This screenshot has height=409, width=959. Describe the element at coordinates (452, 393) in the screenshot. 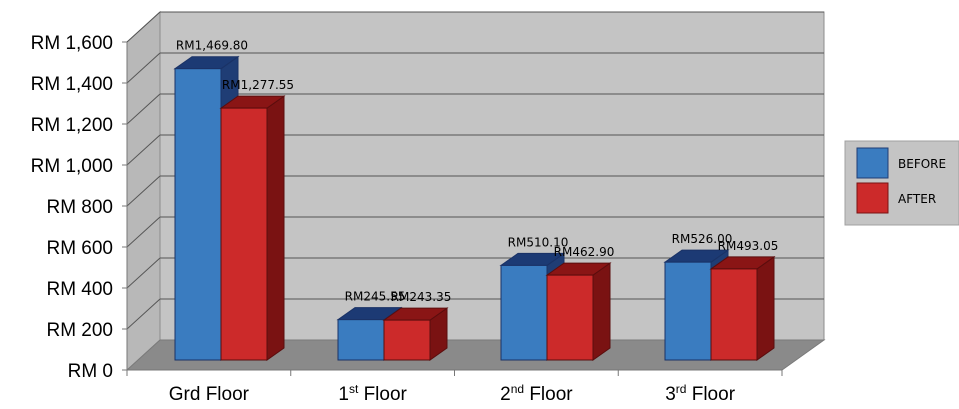

I see `category-labels: Grd Floor 1st Floor 2nd Floor 3rd Floor` at that location.